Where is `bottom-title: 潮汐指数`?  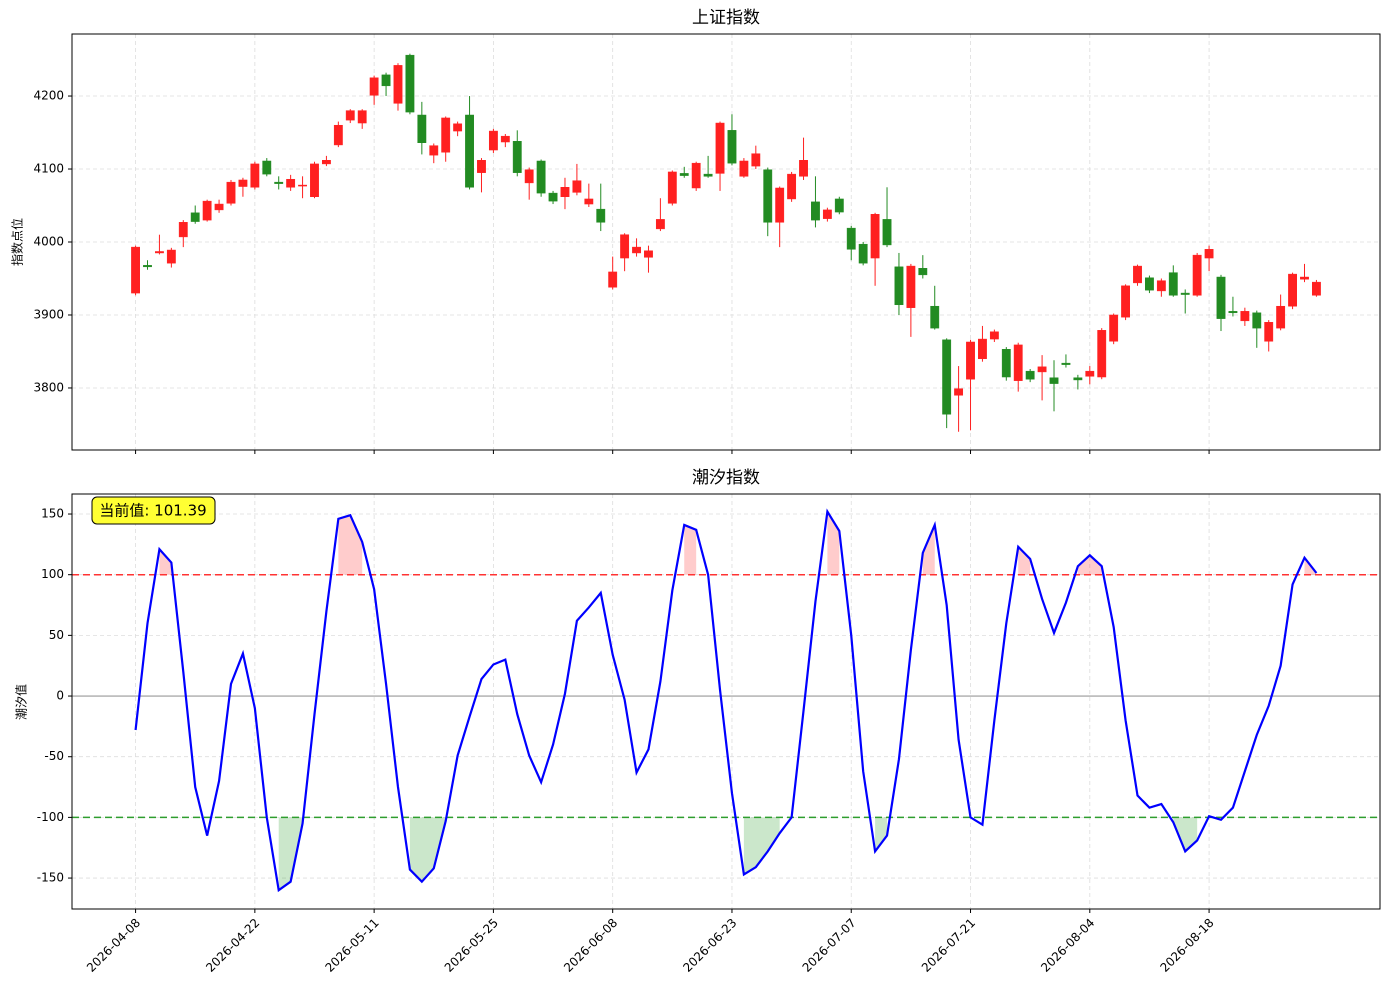 bottom-title: 潮汐指数 is located at coordinates (726, 478).